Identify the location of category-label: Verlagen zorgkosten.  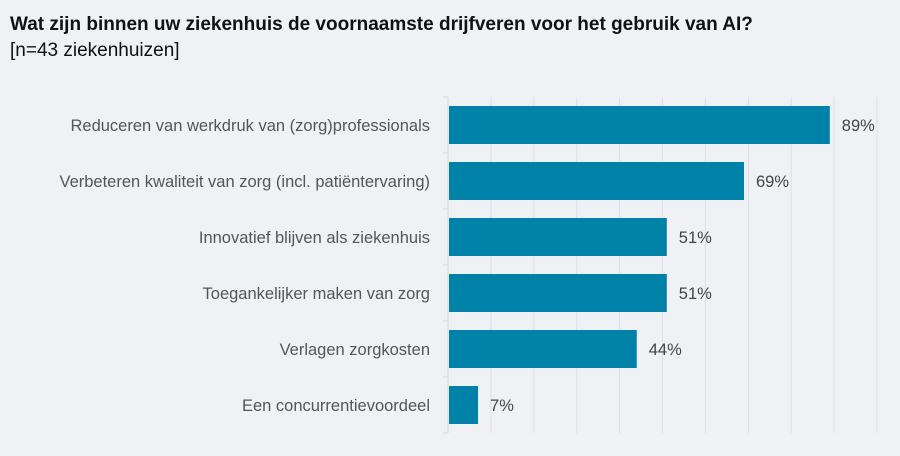
(355, 350).